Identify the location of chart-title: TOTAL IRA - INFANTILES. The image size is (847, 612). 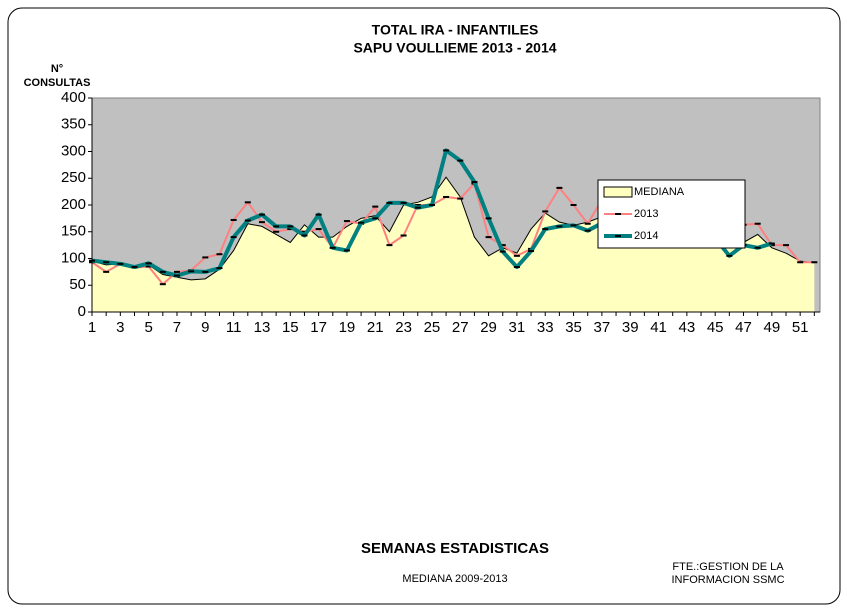
(455, 30).